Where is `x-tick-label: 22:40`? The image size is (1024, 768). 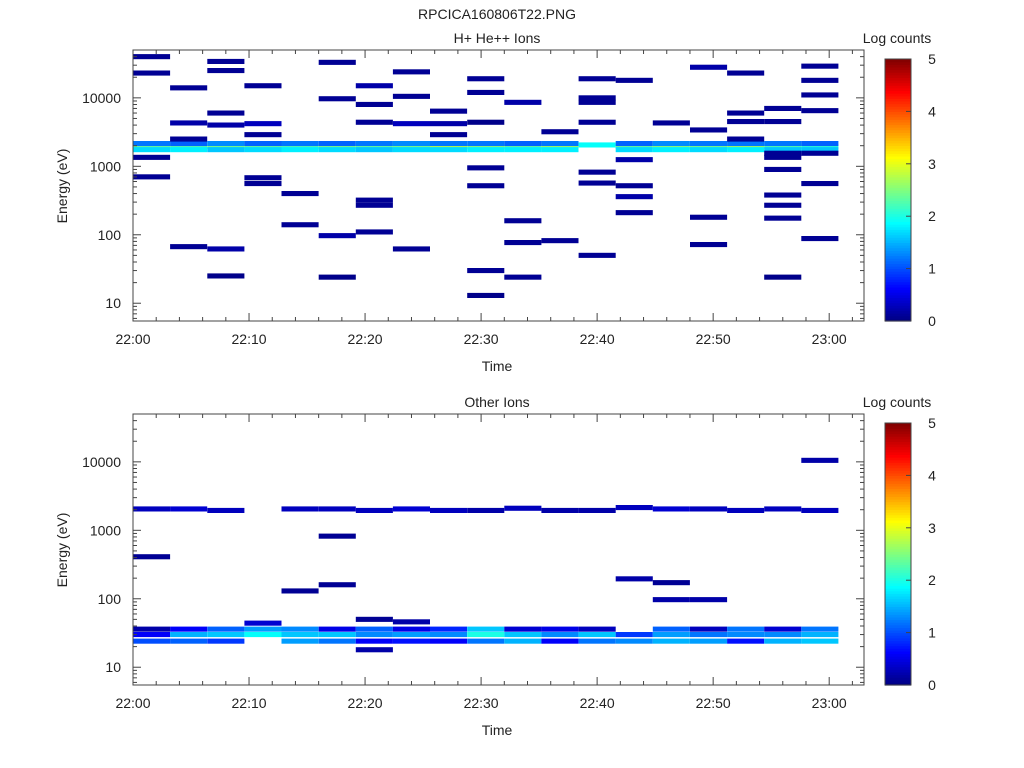 x-tick-label: 22:40 is located at coordinates (597, 339).